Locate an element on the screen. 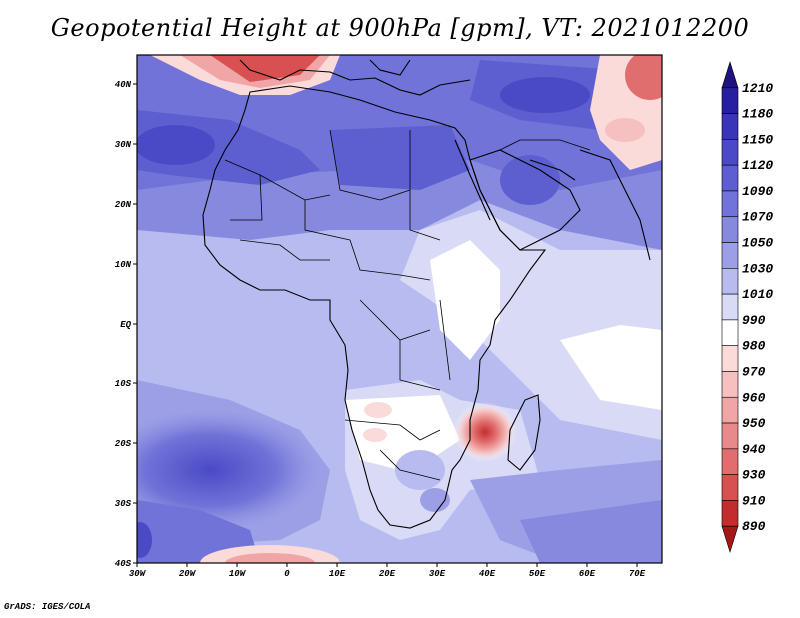 This screenshot has height=618, width=800. lon-label: 60E is located at coordinates (587, 574).